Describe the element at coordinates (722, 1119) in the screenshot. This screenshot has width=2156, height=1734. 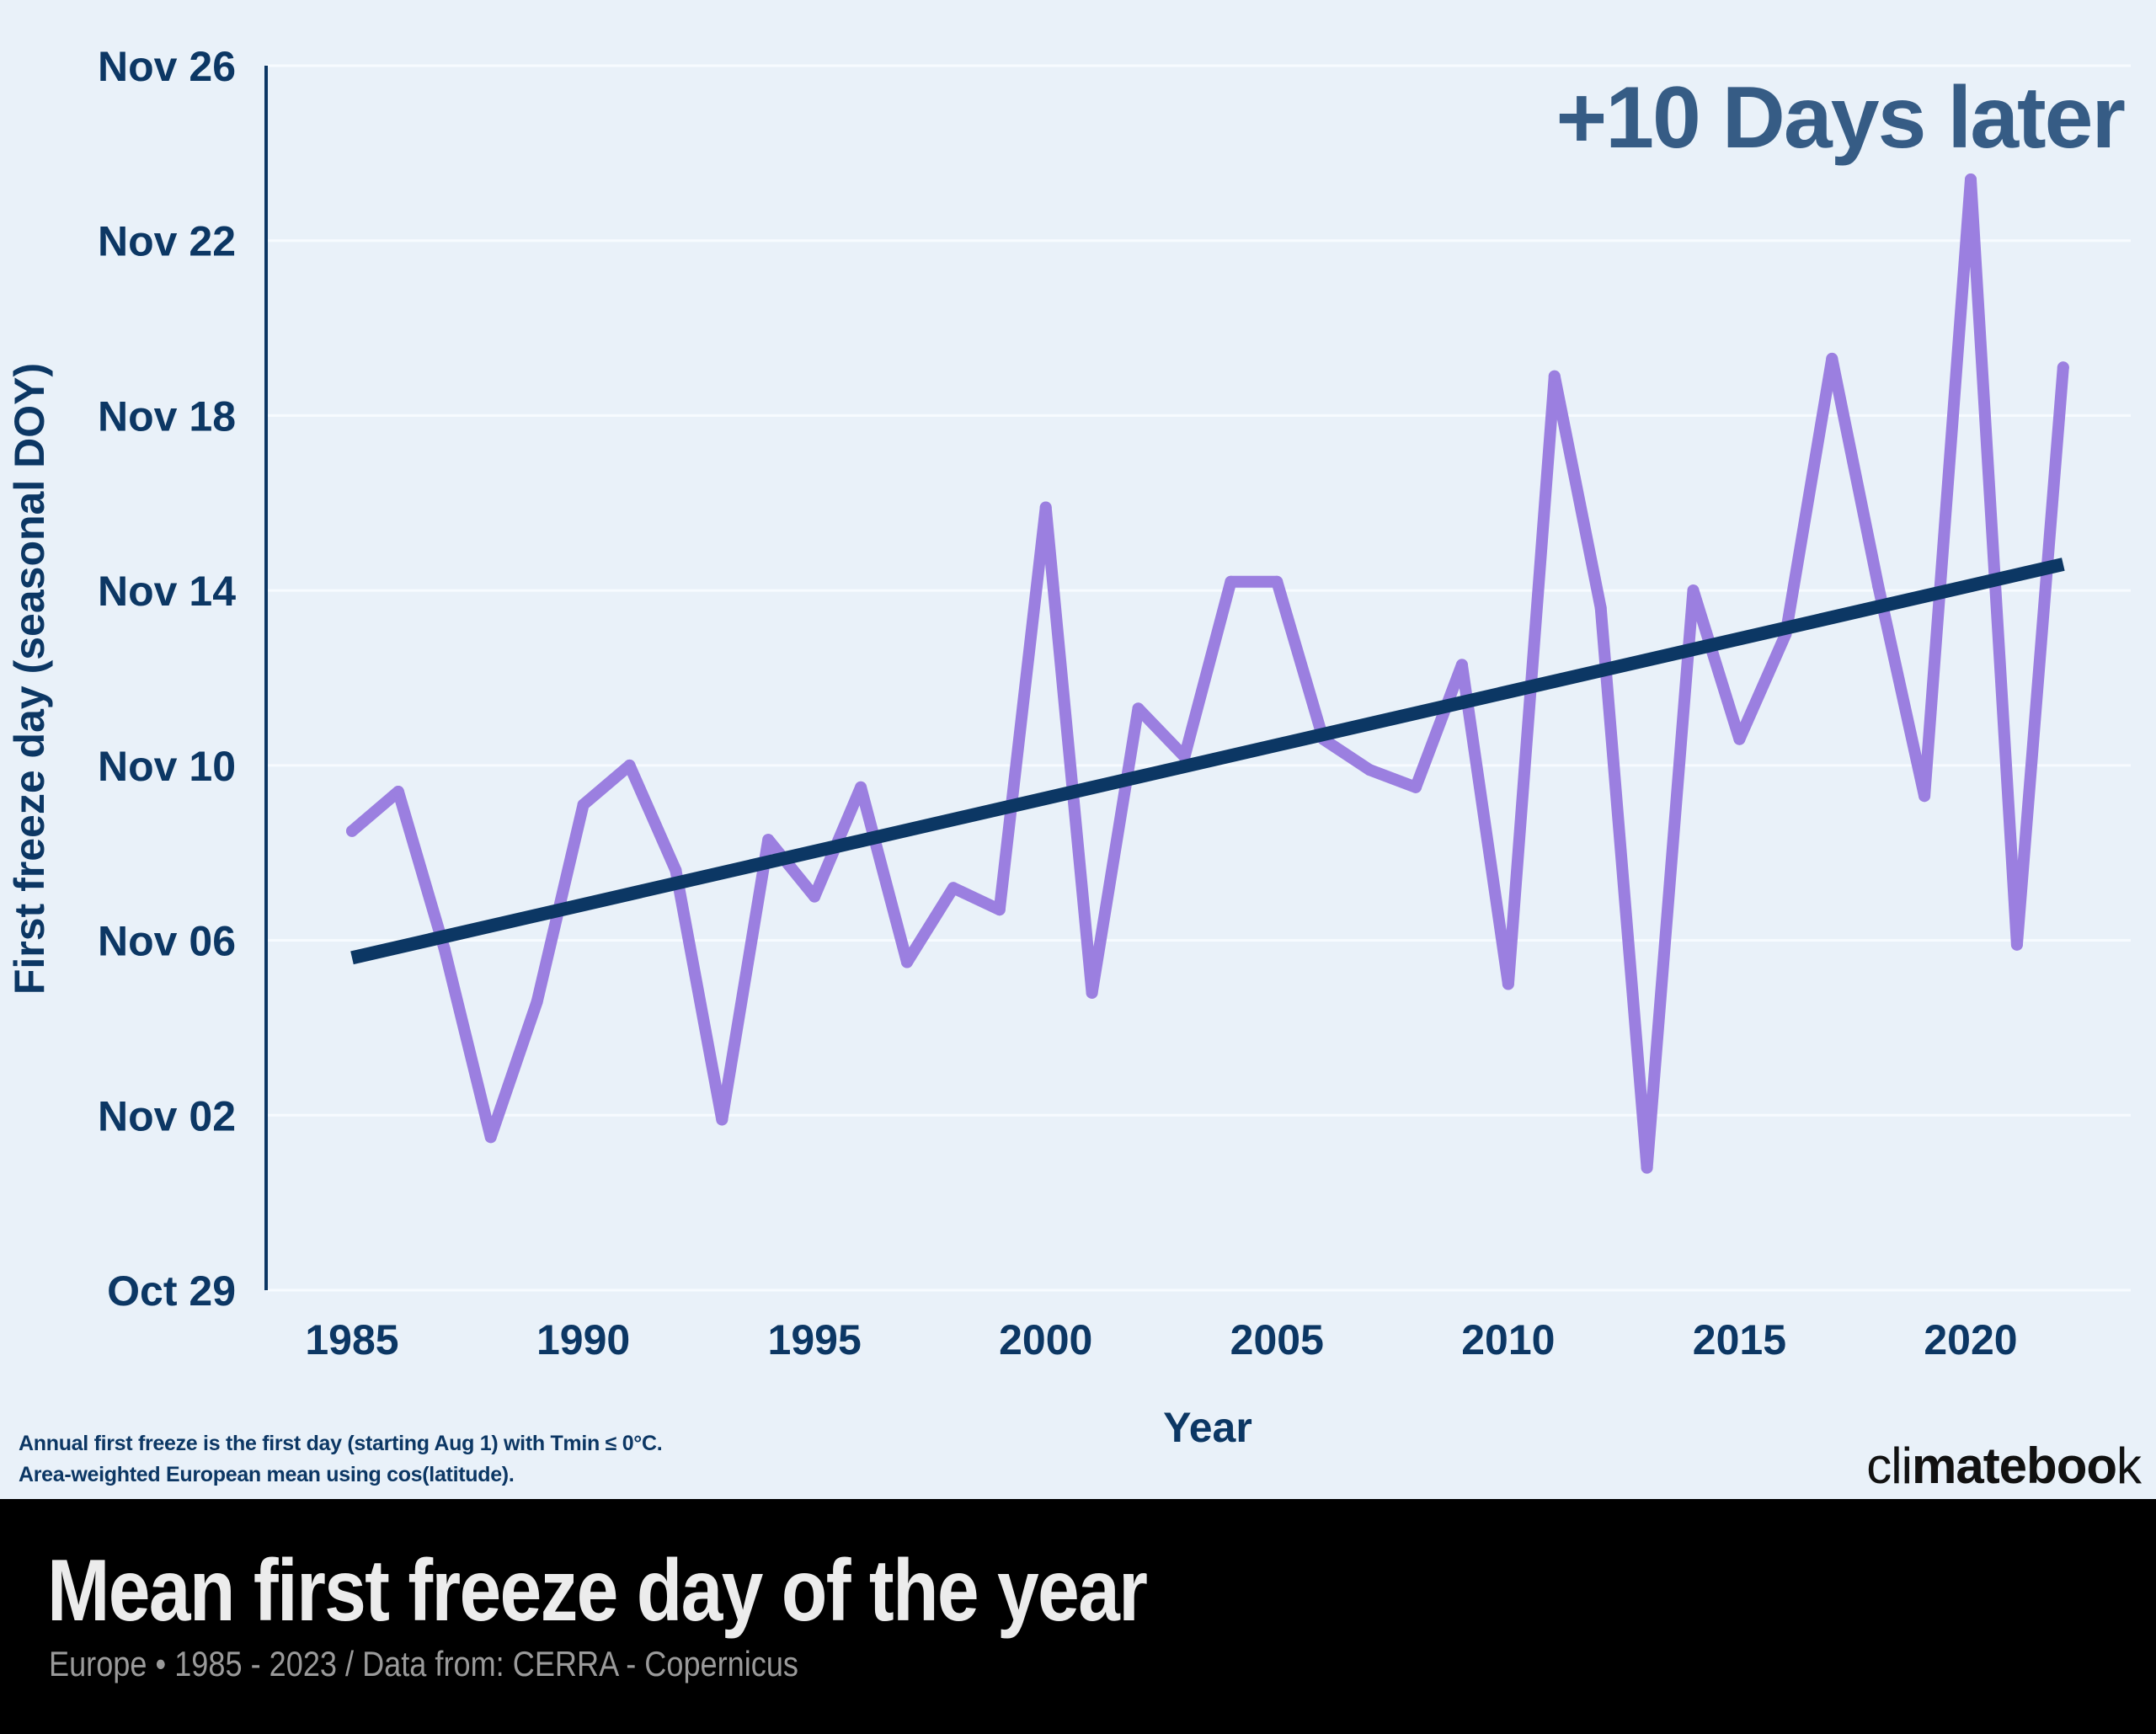
I see `data-point-1993` at that location.